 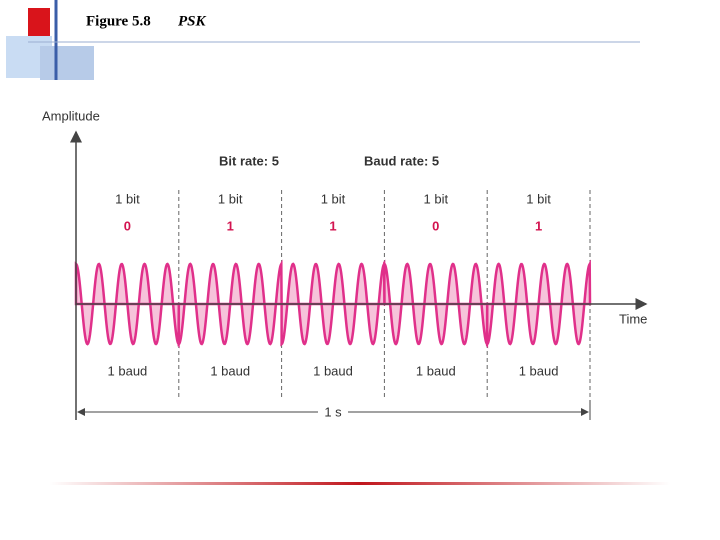 I want to click on x-axis-label: Time, so click(x=633, y=318).